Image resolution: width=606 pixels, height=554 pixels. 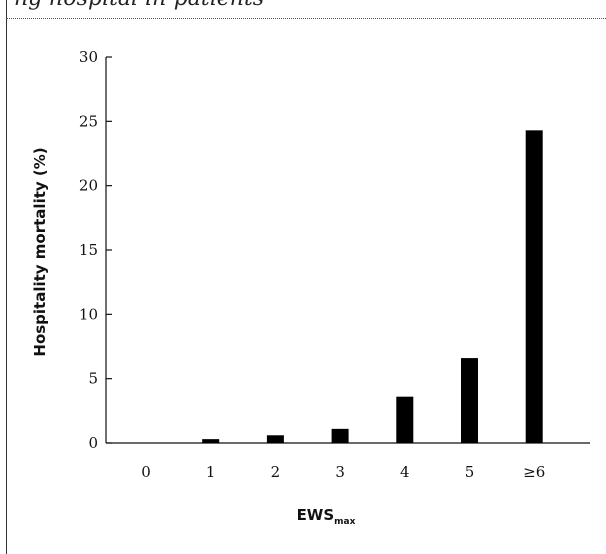 What do you see at coordinates (93, 379) in the screenshot?
I see `y-tick-label: 5` at bounding box center [93, 379].